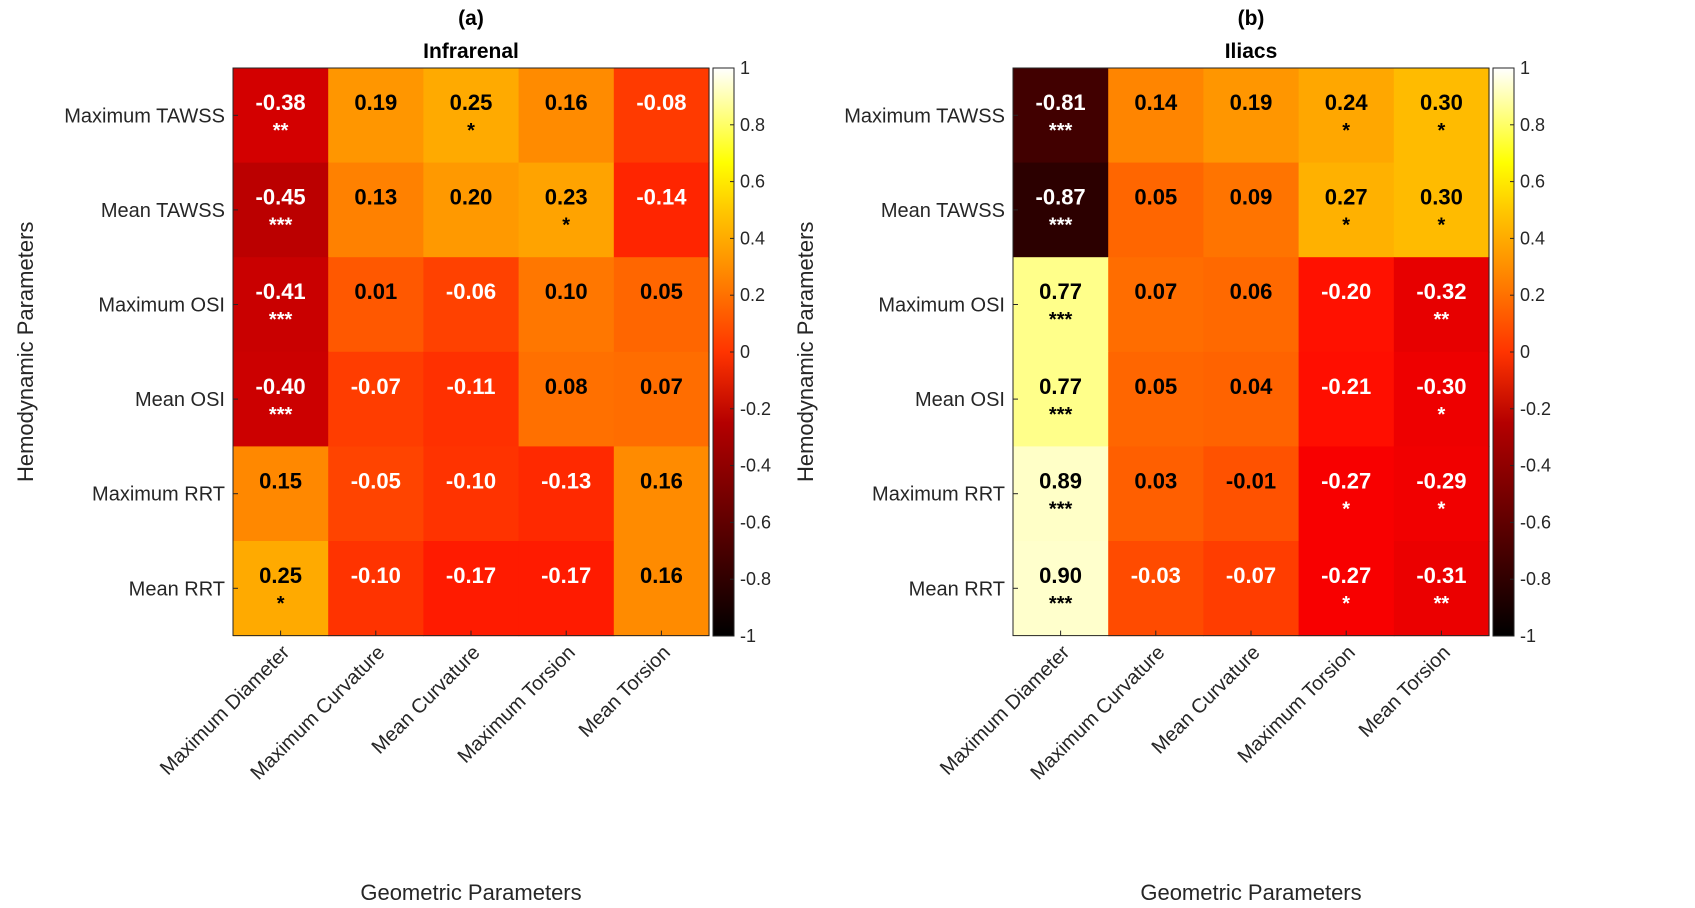 The height and width of the screenshot is (908, 1695). Describe the element at coordinates (1535, 466) in the screenshot. I see `colorbar-tick-label: -0.4` at that location.